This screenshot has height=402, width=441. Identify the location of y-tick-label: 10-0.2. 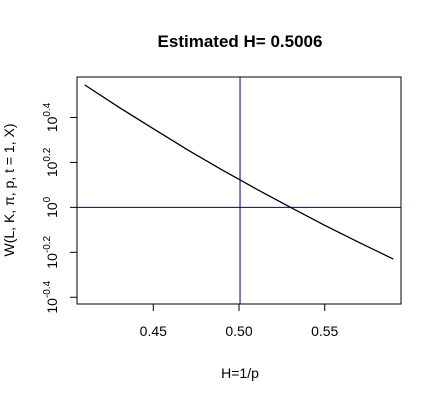
(51, 251).